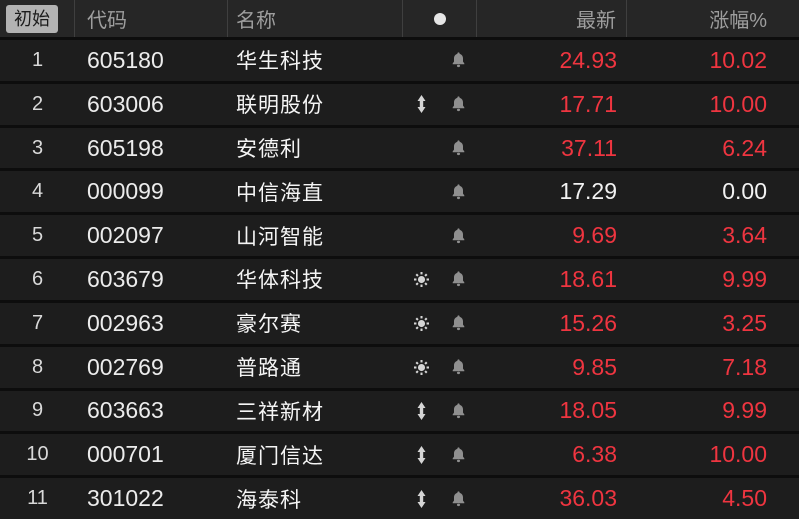  I want to click on rank-label: 2, so click(37, 103).